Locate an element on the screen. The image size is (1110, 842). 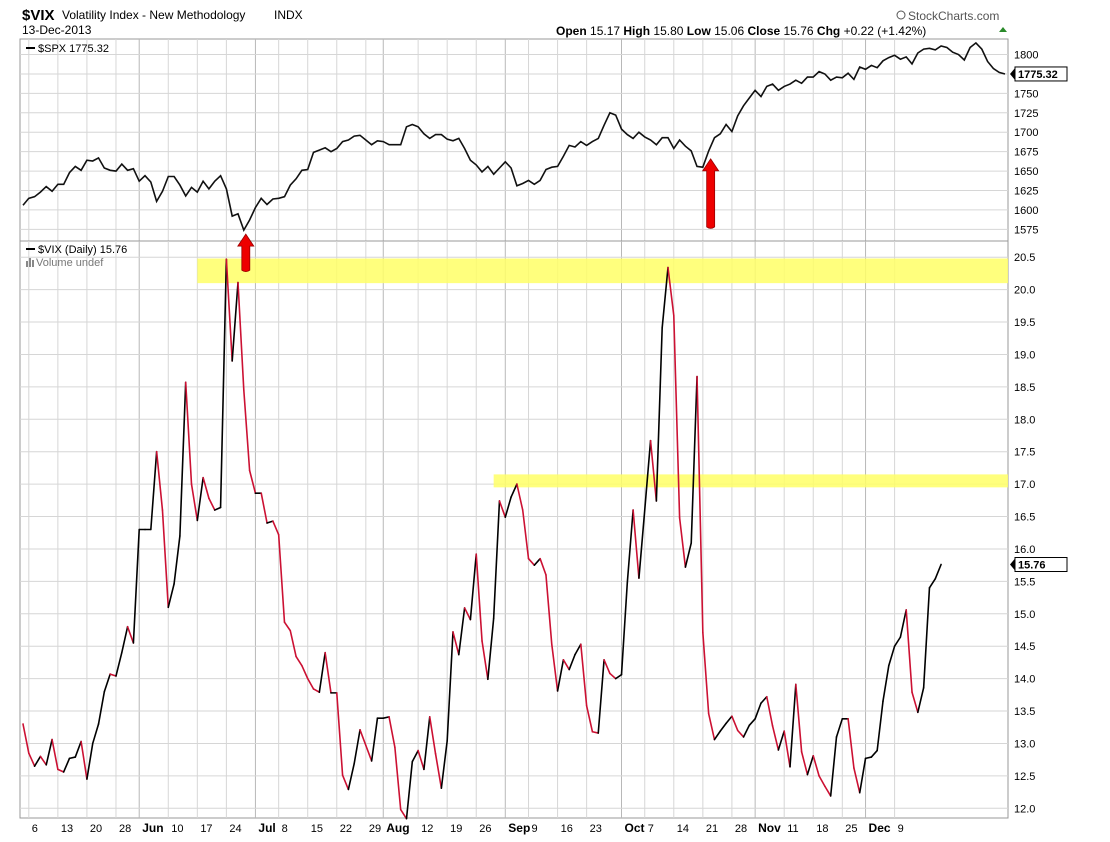
x-tick-label: Nov is located at coordinates (769, 828).